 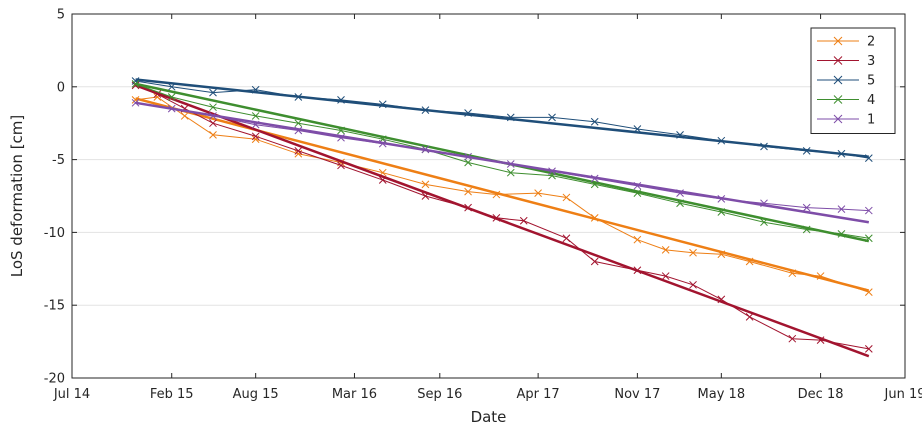 What do you see at coordinates (17, 196) in the screenshot?
I see `y-axis-label: LoS deformation [cm]` at bounding box center [17, 196].